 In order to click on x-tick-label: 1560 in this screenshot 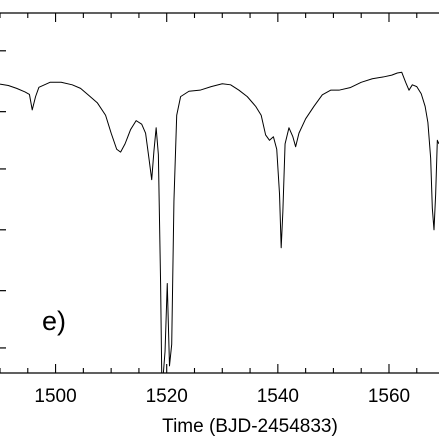, I will do `click(389, 396)`.